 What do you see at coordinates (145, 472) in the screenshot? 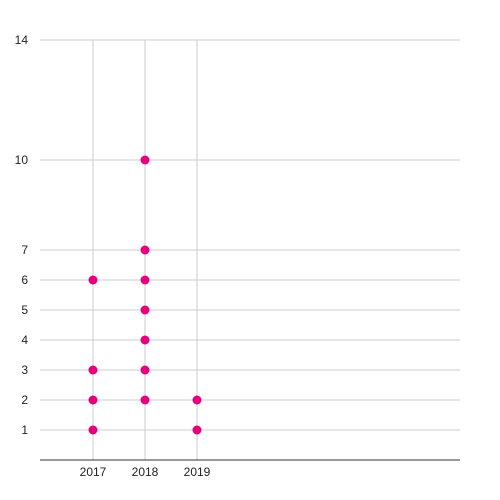
I see `x-tick-label: 2018` at bounding box center [145, 472].